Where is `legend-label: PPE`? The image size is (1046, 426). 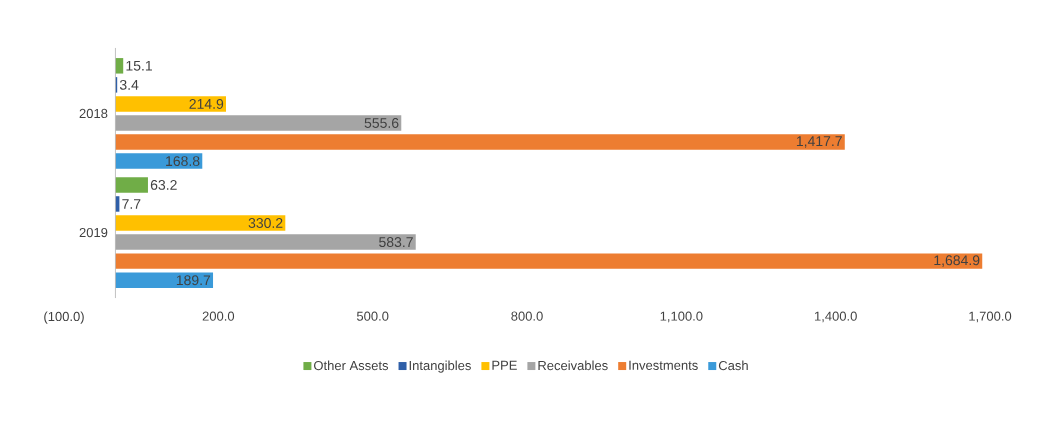 legend-label: PPE is located at coordinates (504, 365).